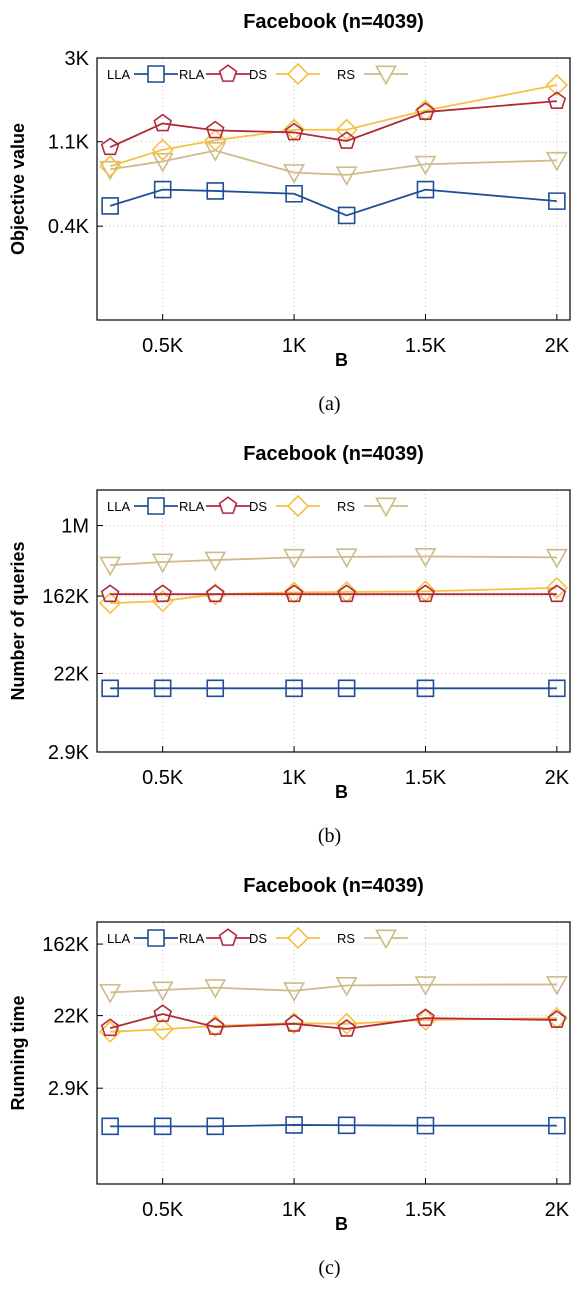 The width and height of the screenshot is (574, 1294). I want to click on panel-caption: (b), so click(329, 836).